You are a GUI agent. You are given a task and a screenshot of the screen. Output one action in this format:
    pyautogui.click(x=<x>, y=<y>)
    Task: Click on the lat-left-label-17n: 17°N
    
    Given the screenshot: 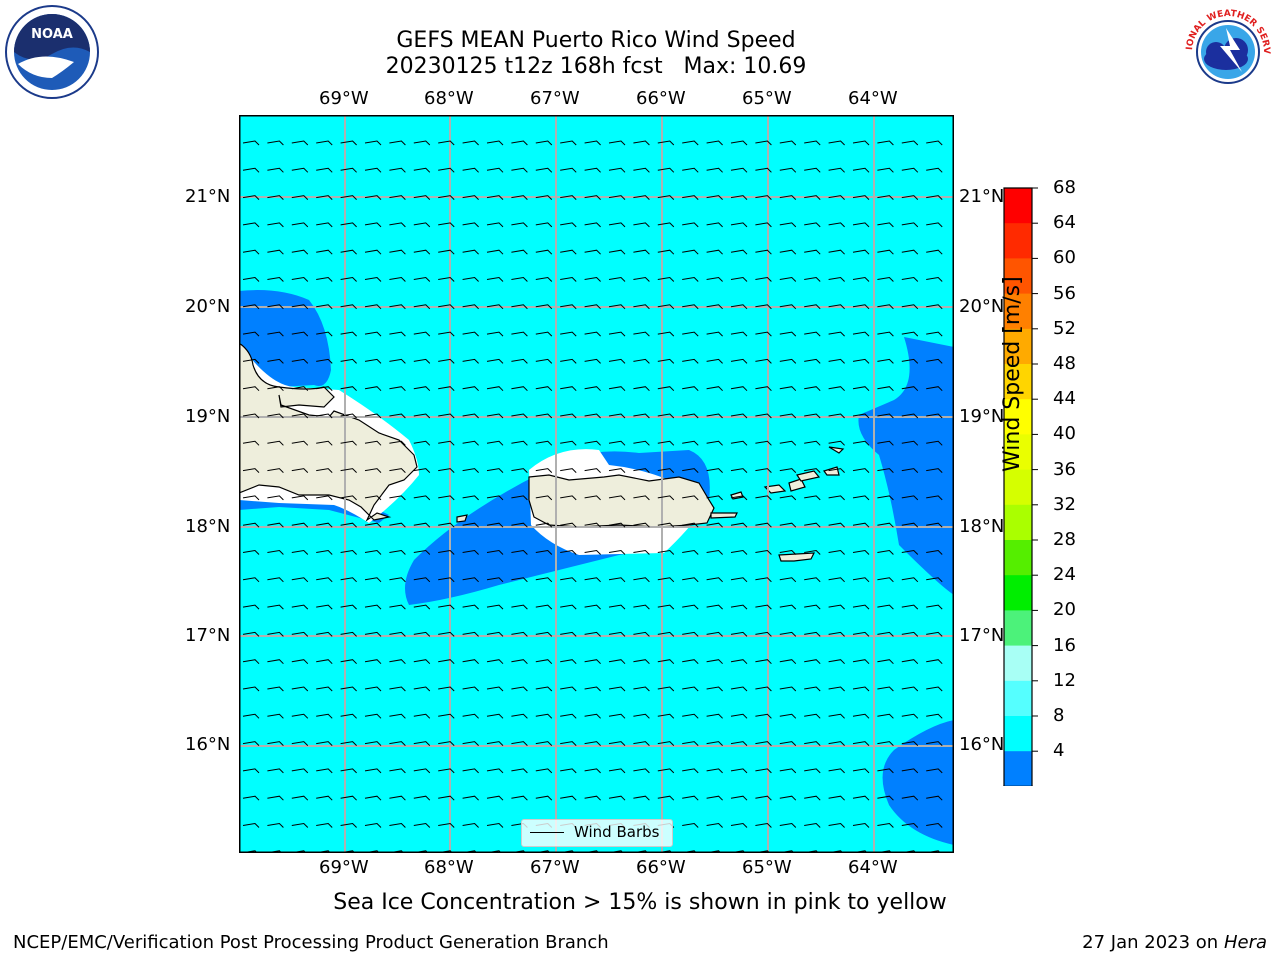 What is the action you would take?
    pyautogui.click(x=208, y=635)
    